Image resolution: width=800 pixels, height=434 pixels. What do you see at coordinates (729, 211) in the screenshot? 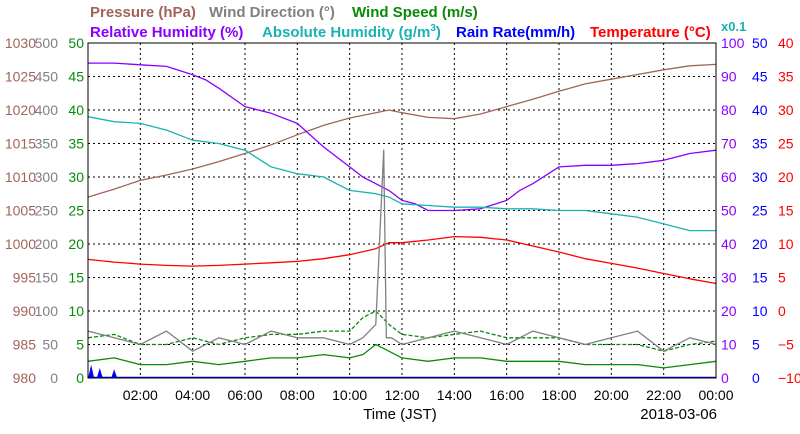
I see `tick-label-rel-hum: 50` at bounding box center [729, 211].